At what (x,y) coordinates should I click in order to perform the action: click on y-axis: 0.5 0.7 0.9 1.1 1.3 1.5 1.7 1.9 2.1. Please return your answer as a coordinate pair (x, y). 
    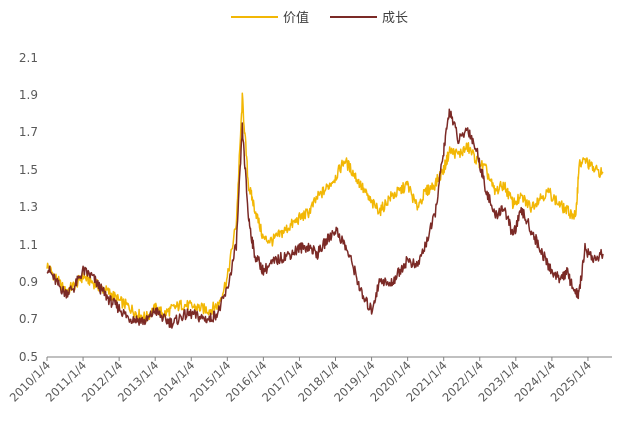
    Looking at the image, I should click on (28, 207).